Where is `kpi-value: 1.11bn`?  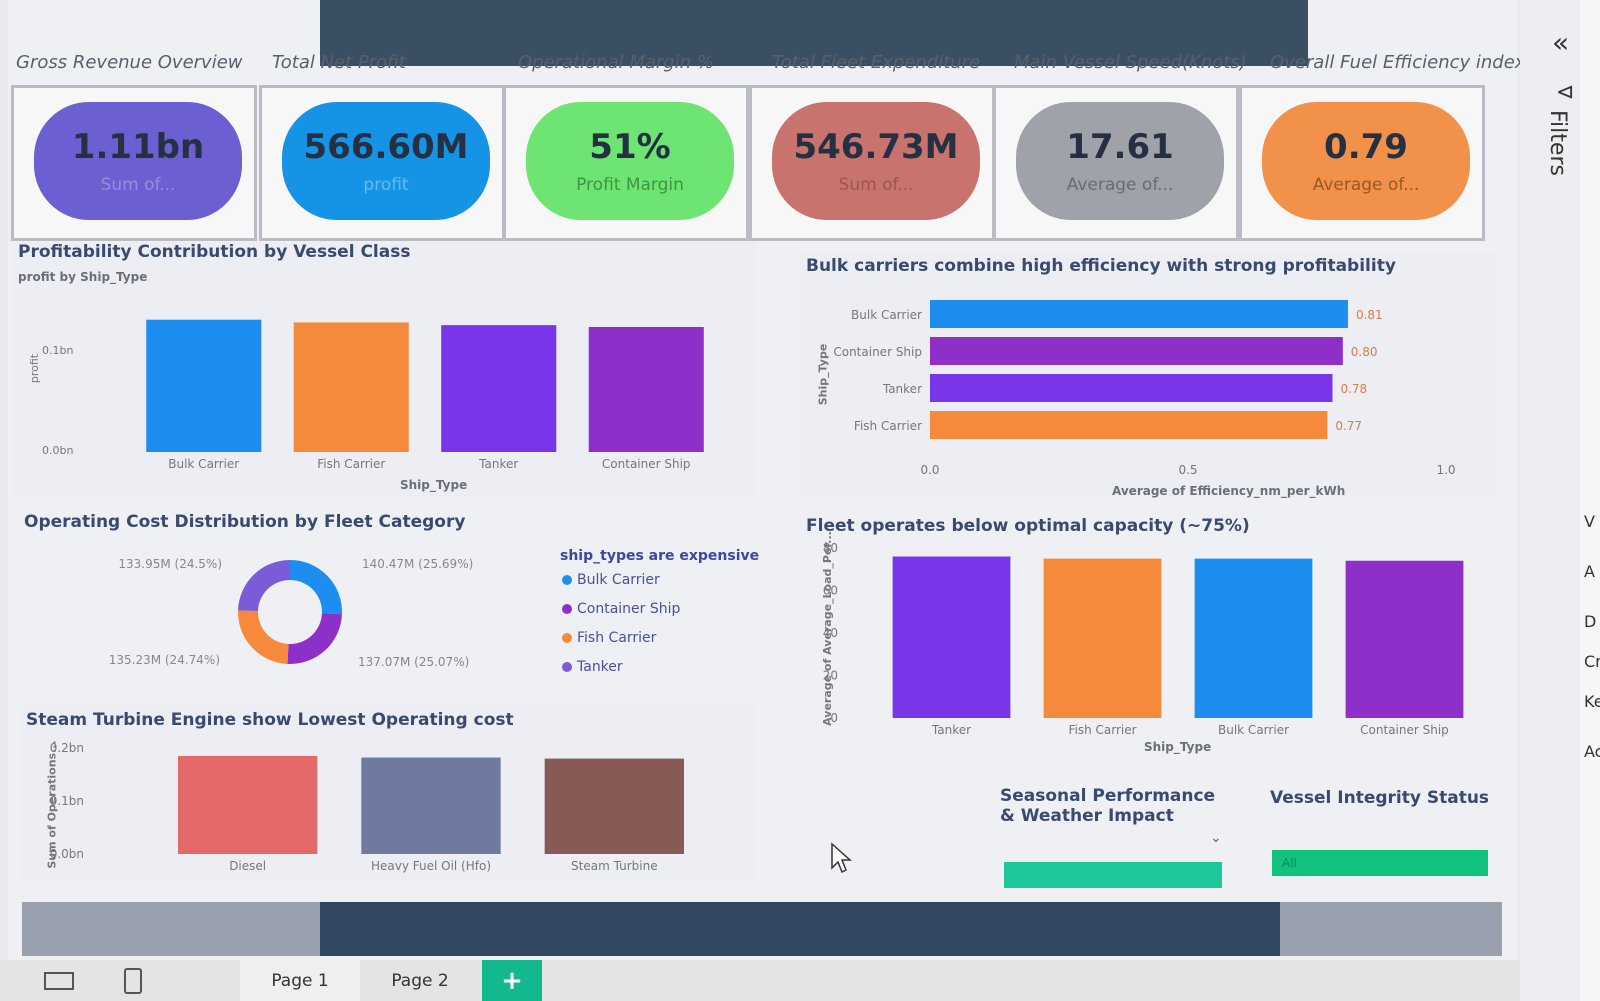
kpi-value: 1.11bn is located at coordinates (138, 147).